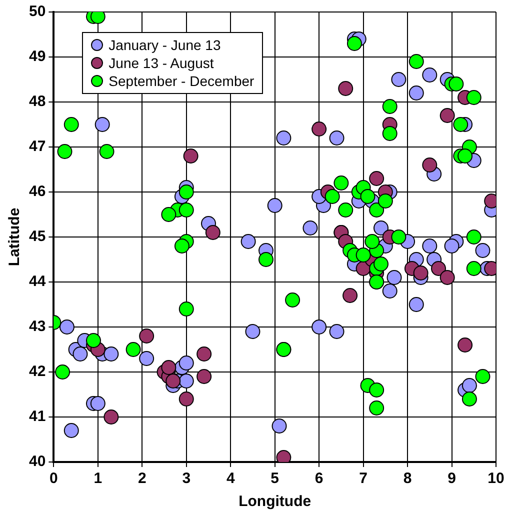 The width and height of the screenshot is (510, 515). Describe the element at coordinates (496, 479) in the screenshot. I see `x-tick-label: 10` at that location.